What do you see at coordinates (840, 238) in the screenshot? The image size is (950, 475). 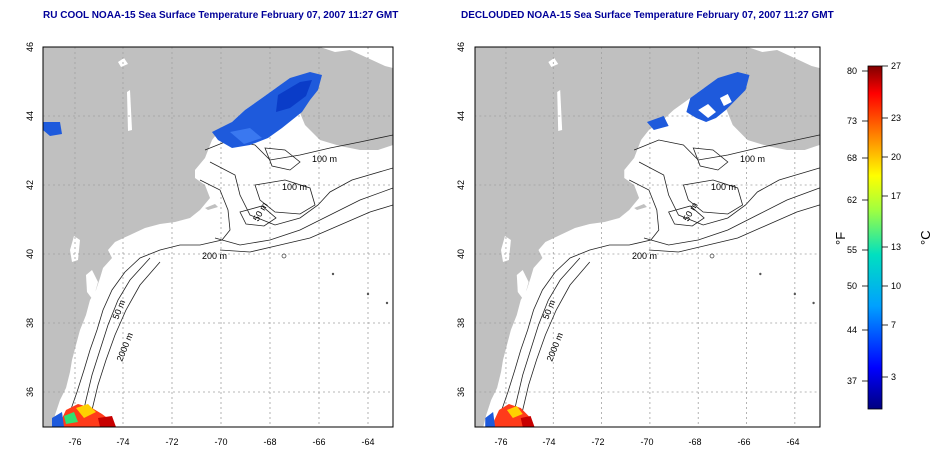 I see `colorbar-fahrenheit-label: °F` at bounding box center [840, 238].